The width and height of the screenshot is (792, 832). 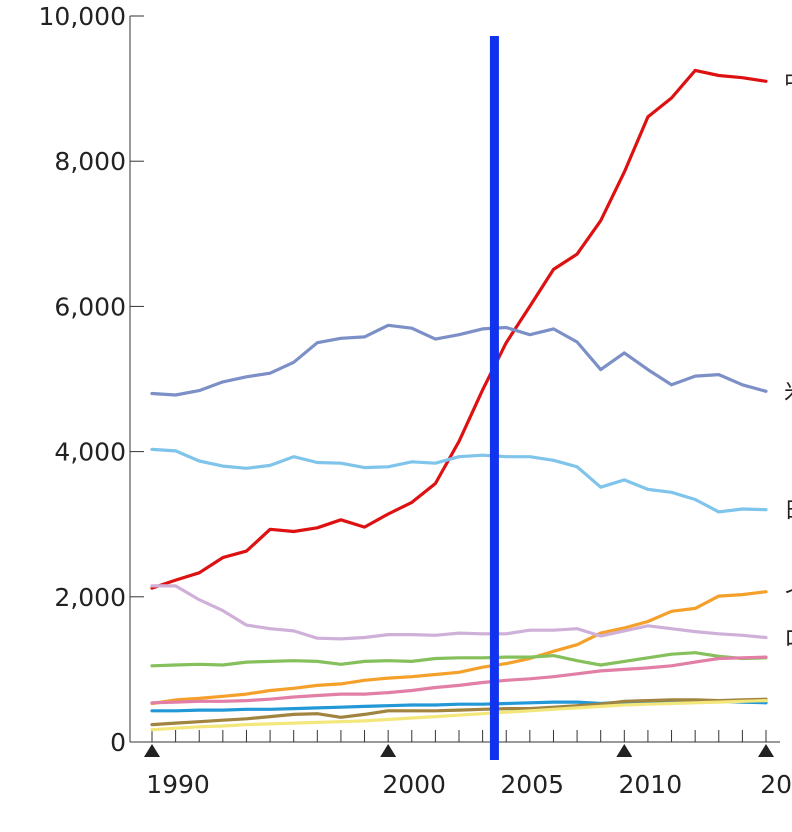 I want to click on x-tick-label: 2005, so click(x=532, y=784).